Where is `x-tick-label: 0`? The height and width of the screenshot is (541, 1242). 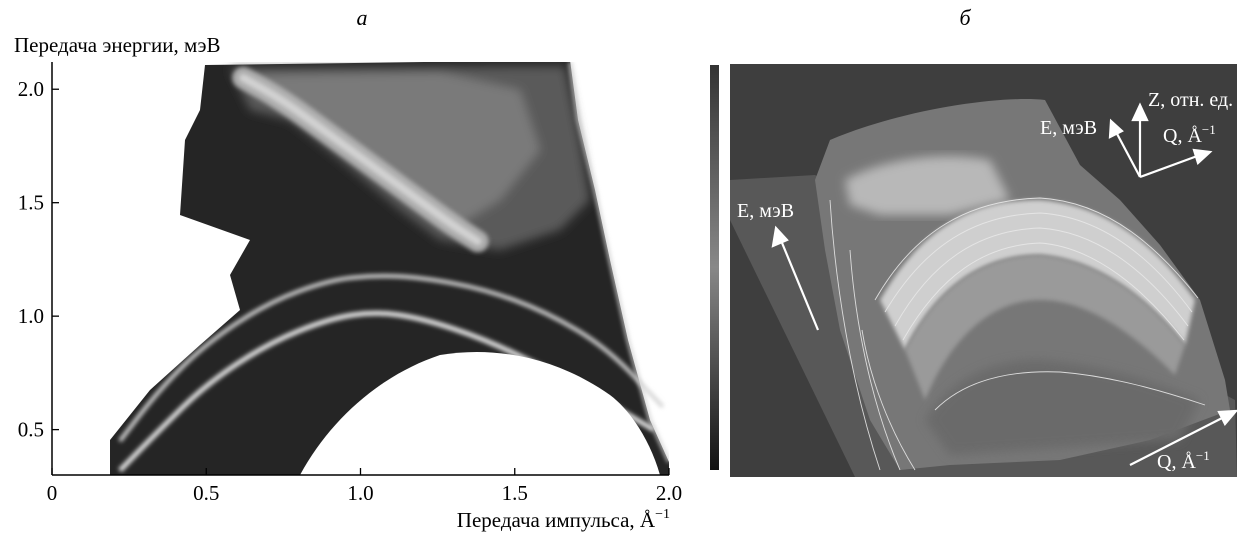
x-tick-label: 0 is located at coordinates (52, 493).